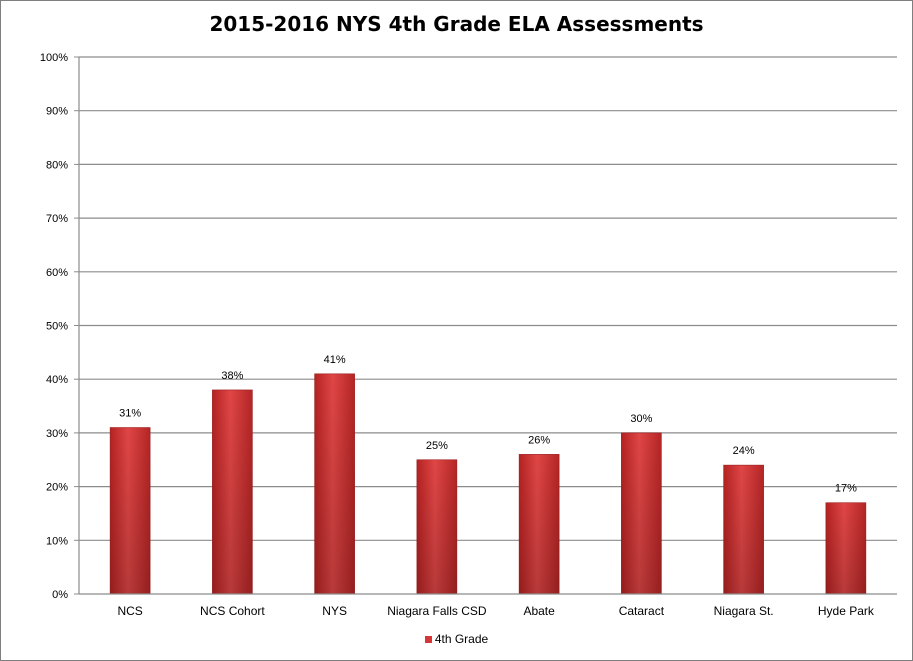 Image resolution: width=913 pixels, height=661 pixels. I want to click on data-label: 30%, so click(641, 419).